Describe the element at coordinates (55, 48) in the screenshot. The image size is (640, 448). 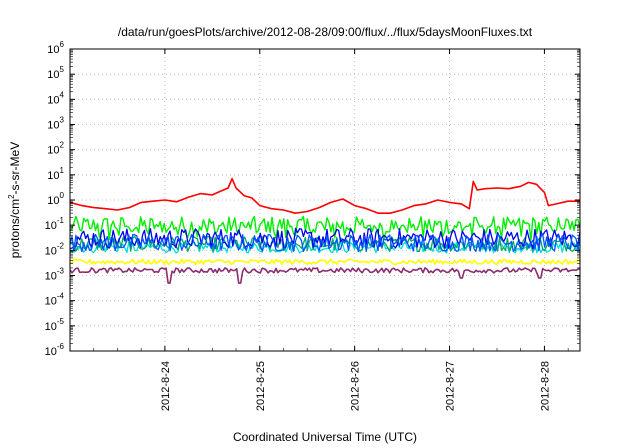
I see `y-tick-label: 10⁶` at that location.